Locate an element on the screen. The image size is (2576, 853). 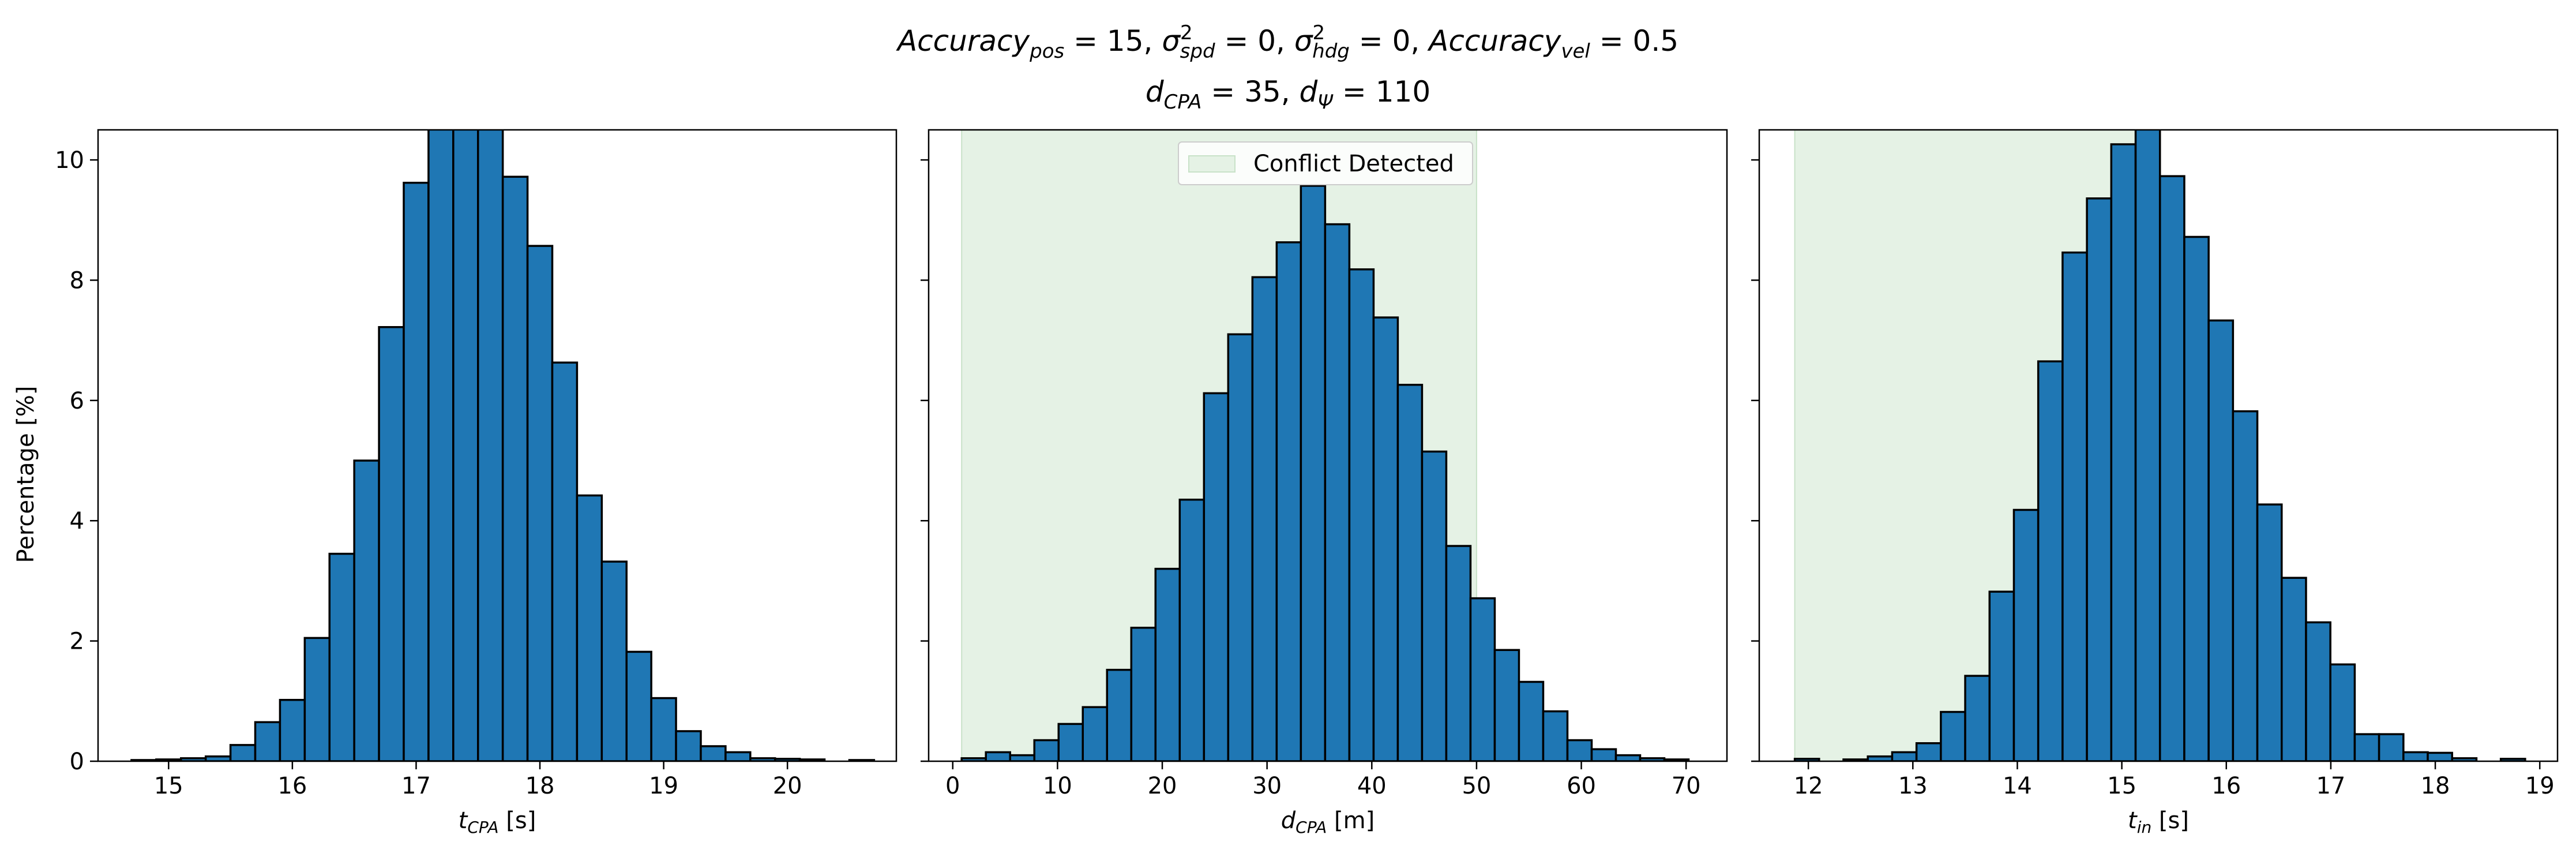
x-tick-label: 40 is located at coordinates (1372, 786).